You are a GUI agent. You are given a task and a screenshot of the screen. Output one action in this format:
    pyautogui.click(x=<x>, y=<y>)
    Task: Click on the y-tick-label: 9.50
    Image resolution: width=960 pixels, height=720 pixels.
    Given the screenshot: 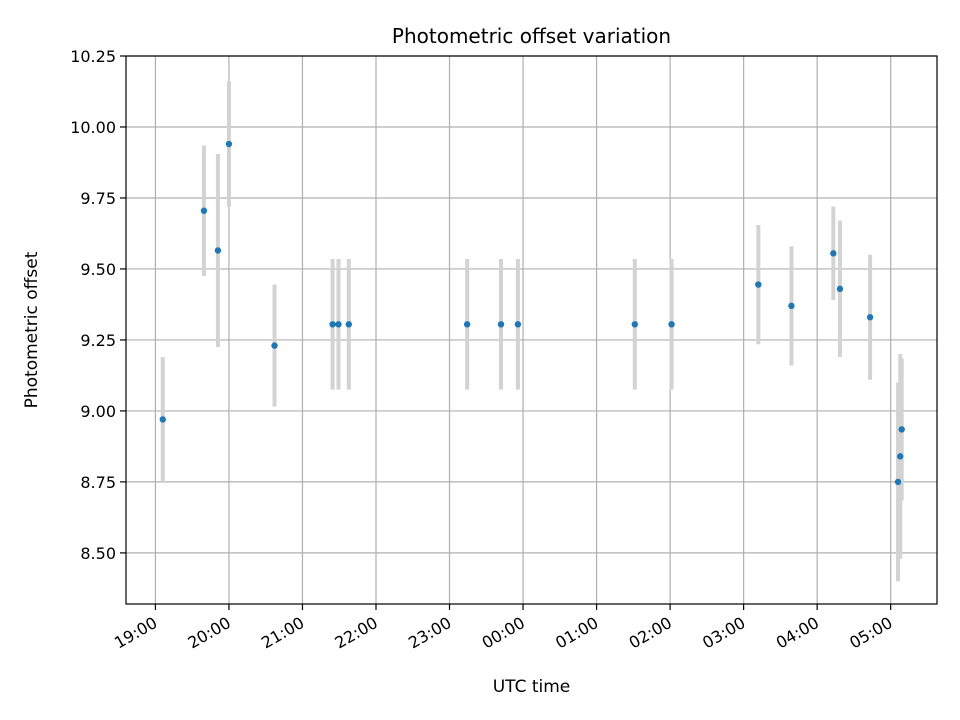 What is the action you would take?
    pyautogui.click(x=98, y=269)
    